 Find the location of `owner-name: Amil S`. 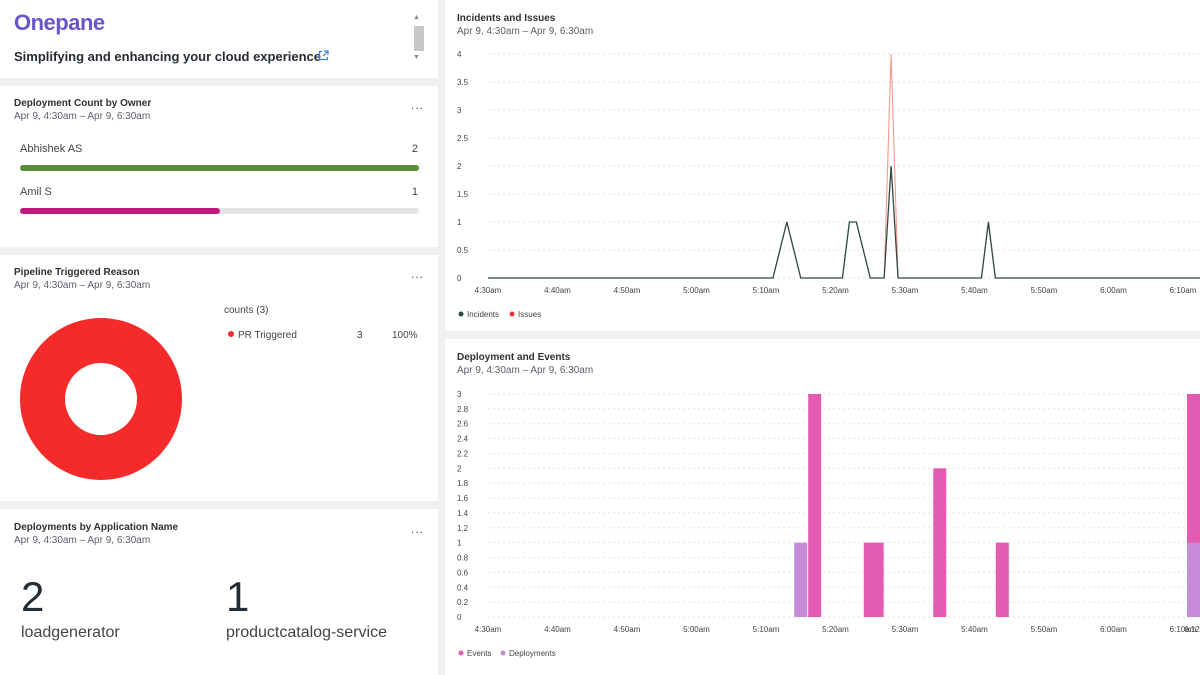

owner-name: Amil S is located at coordinates (36, 192).